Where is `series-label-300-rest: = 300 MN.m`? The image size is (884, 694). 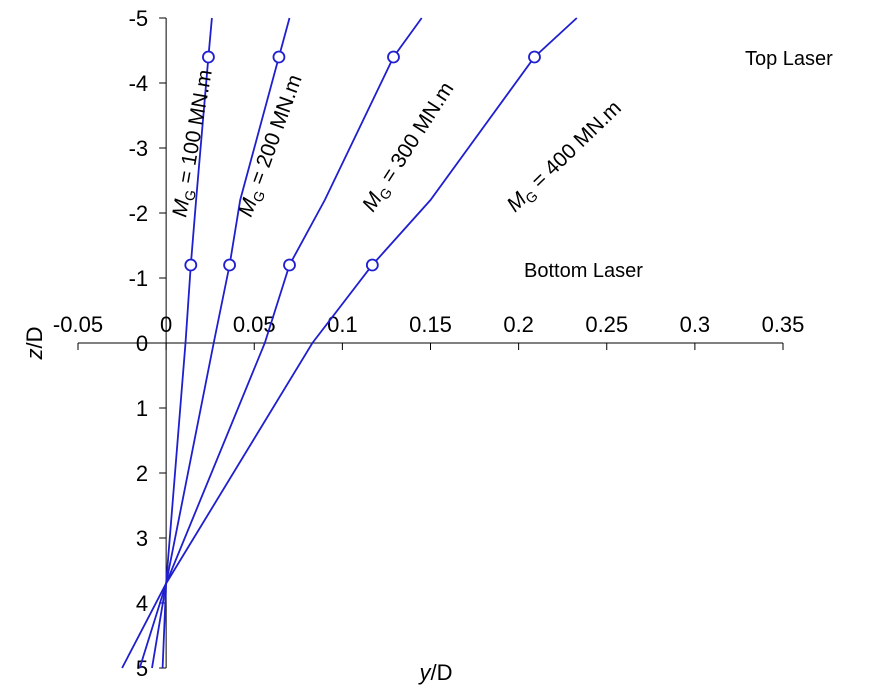 series-label-300-rest: = 300 MN.m is located at coordinates (415, 135).